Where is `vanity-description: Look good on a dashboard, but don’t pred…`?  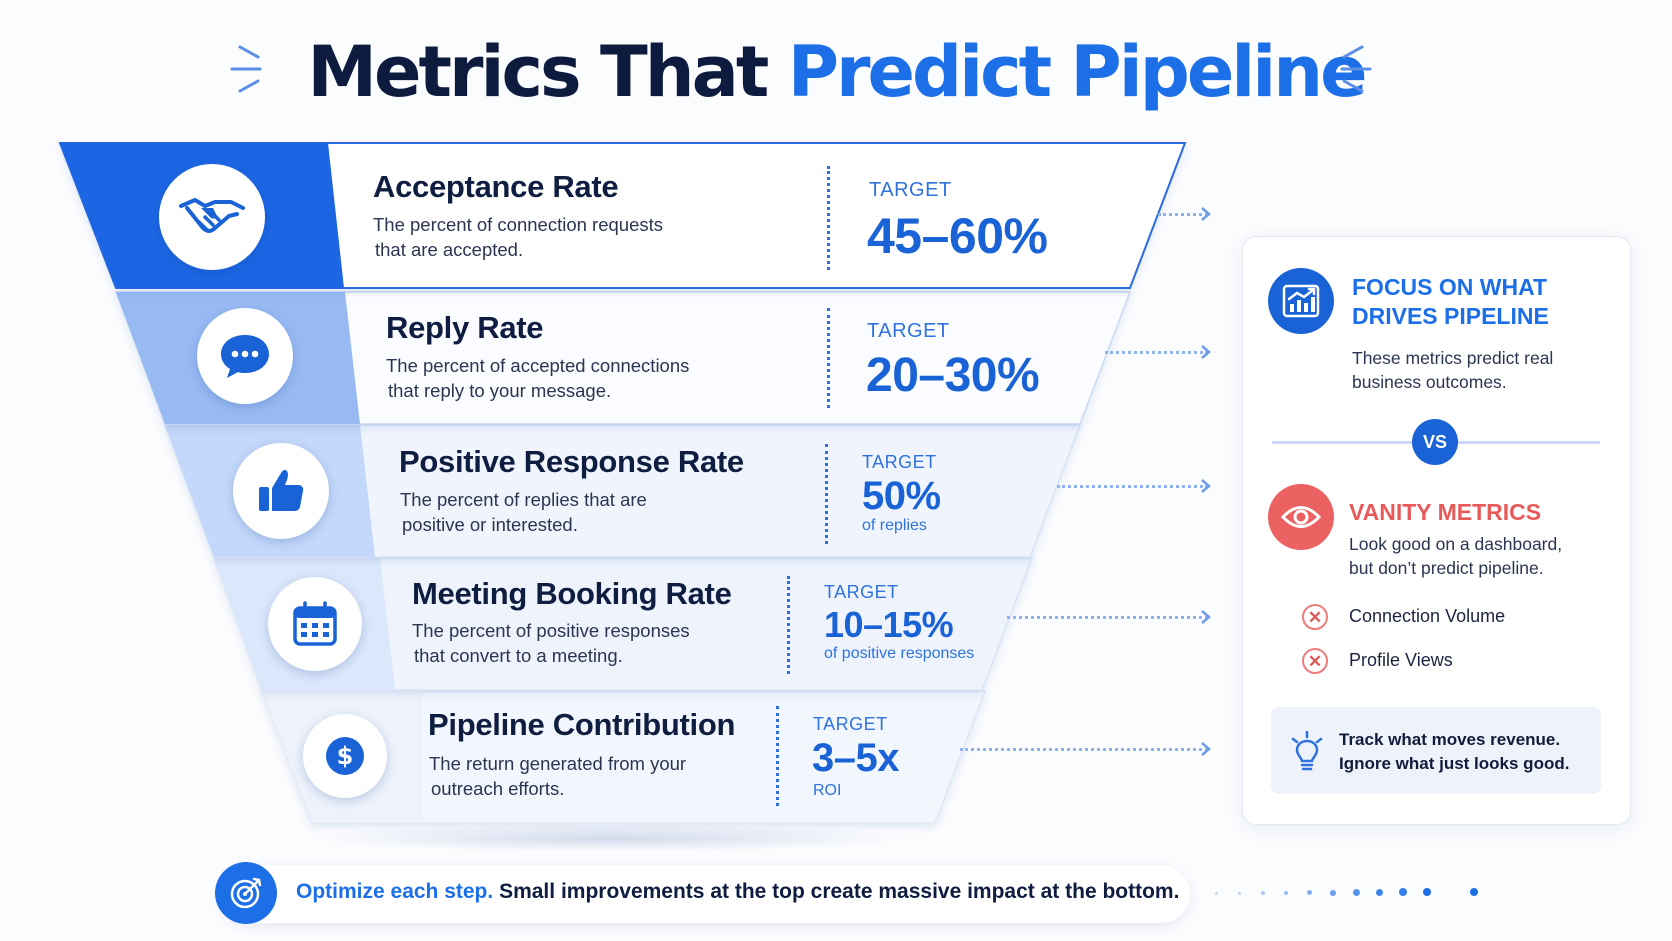
vanity-description: Look good on a dashboard, but don’t pred… is located at coordinates (1455, 556).